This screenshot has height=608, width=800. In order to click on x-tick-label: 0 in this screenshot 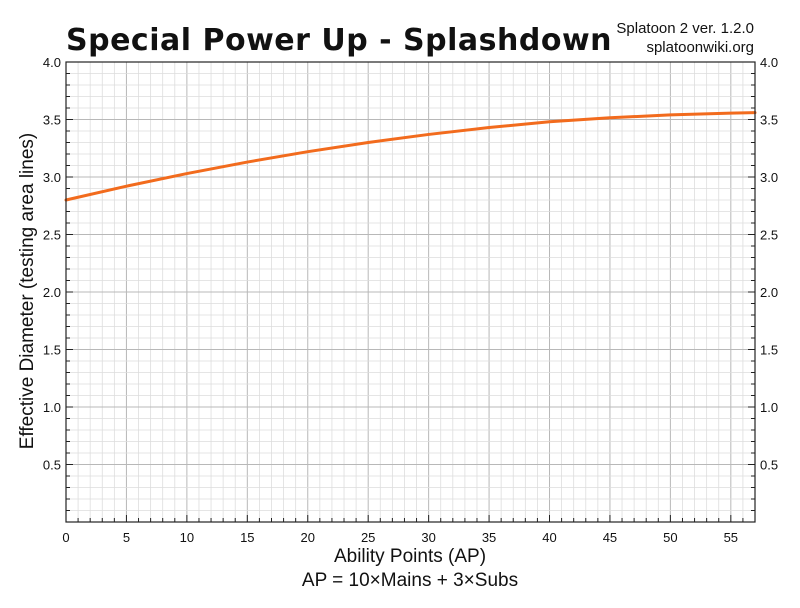, I will do `click(65, 537)`.